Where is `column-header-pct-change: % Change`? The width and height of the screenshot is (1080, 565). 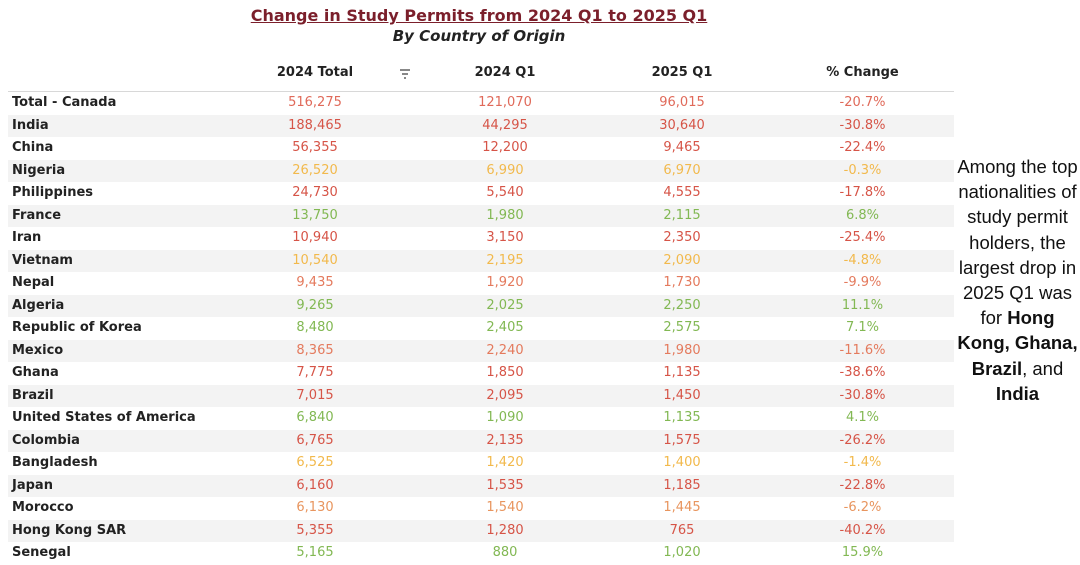
column-header-pct-change: % Change is located at coordinates (862, 72).